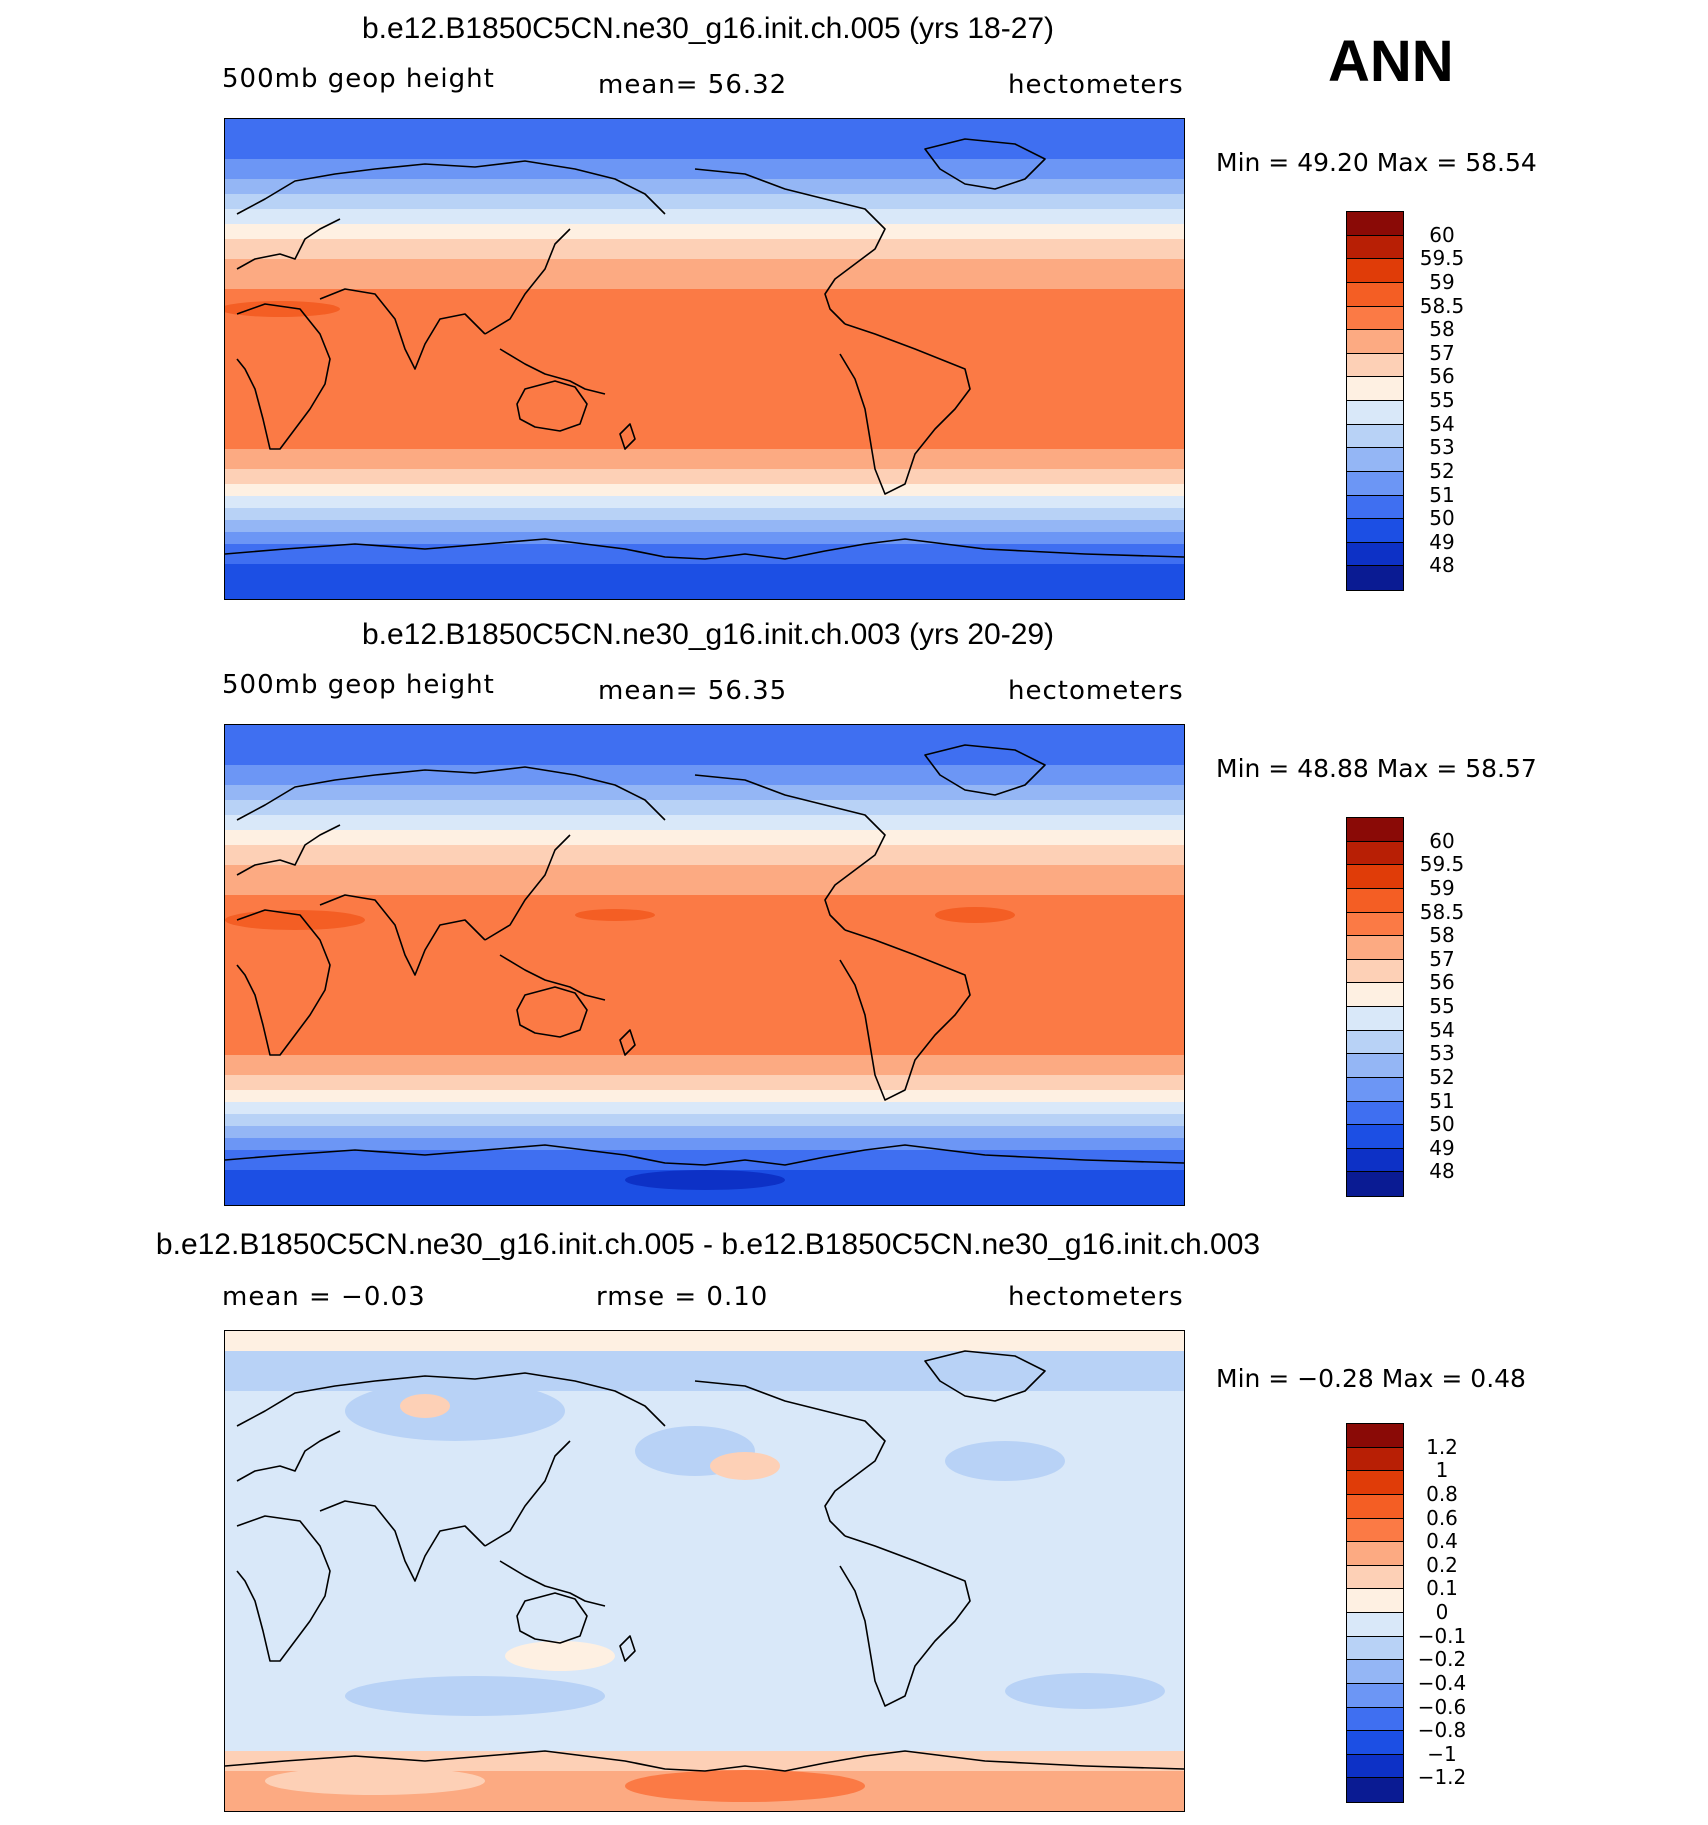  What do you see at coordinates (358, 685) in the screenshot?
I see `panel-2-variable-label: 500mb geop height` at bounding box center [358, 685].